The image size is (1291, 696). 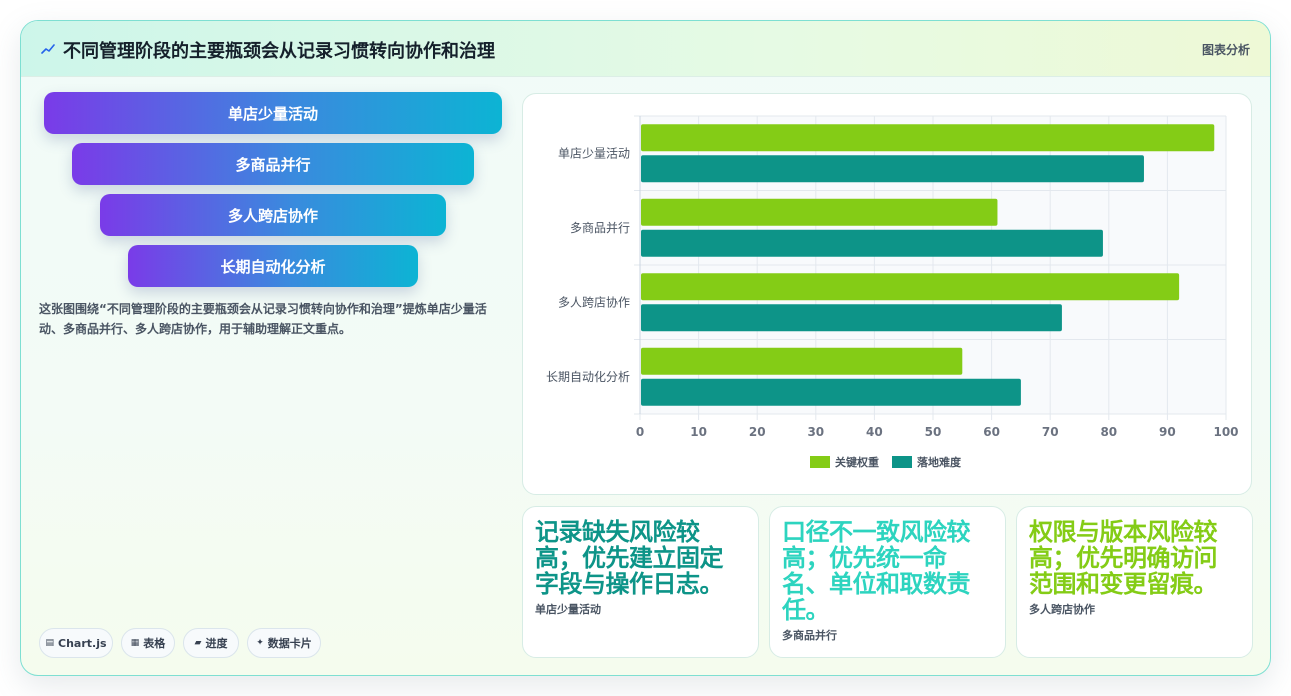 What do you see at coordinates (857, 462) in the screenshot?
I see `legend-label: 关键权重` at bounding box center [857, 462].